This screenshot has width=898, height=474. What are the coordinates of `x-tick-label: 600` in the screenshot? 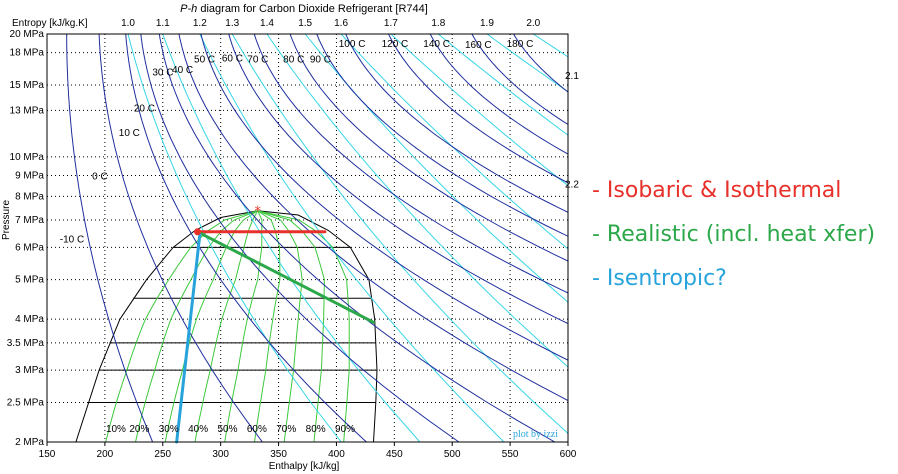 It's located at (568, 454).